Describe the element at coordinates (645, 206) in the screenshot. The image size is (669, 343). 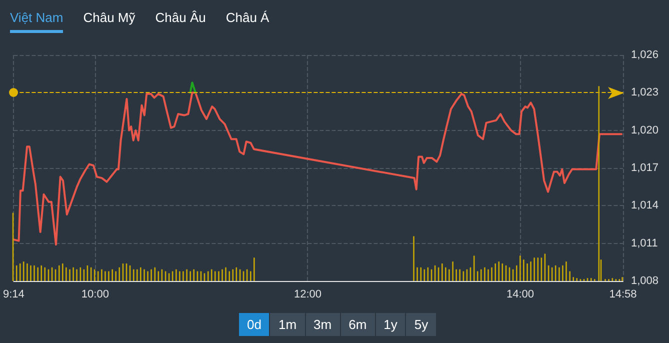
I see `y-tick-label: 1,014` at that location.